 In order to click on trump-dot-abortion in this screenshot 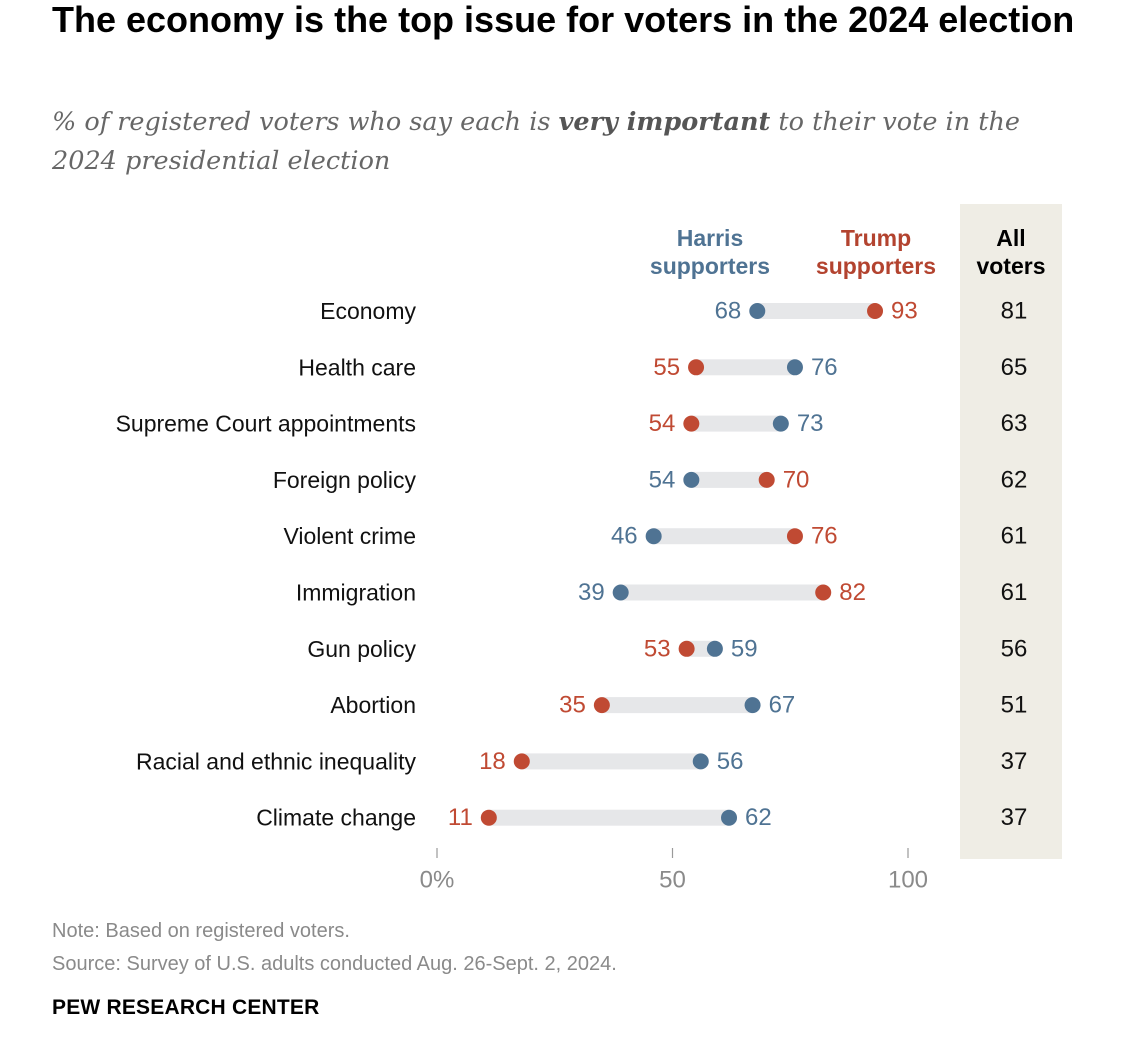, I will do `click(601, 705)`.